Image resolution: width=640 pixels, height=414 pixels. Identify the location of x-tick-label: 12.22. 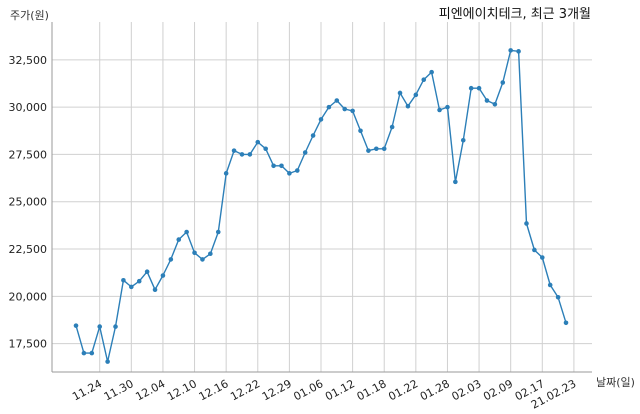
(245, 390).